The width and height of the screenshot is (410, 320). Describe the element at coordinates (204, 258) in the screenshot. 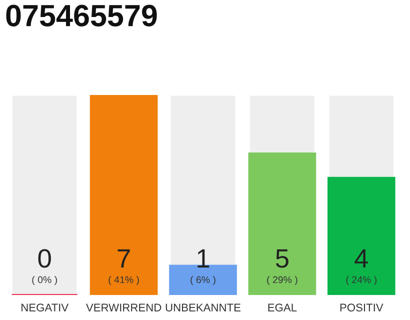

I see `annotation: 1` at that location.